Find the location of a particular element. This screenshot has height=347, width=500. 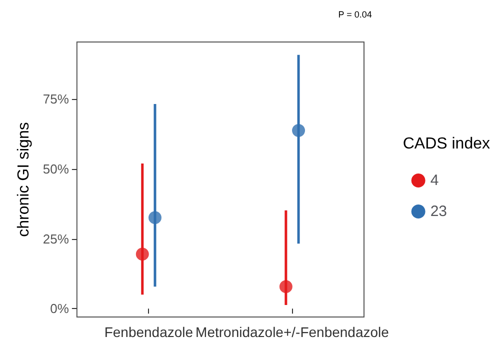

legend-label: 4 is located at coordinates (434, 180).